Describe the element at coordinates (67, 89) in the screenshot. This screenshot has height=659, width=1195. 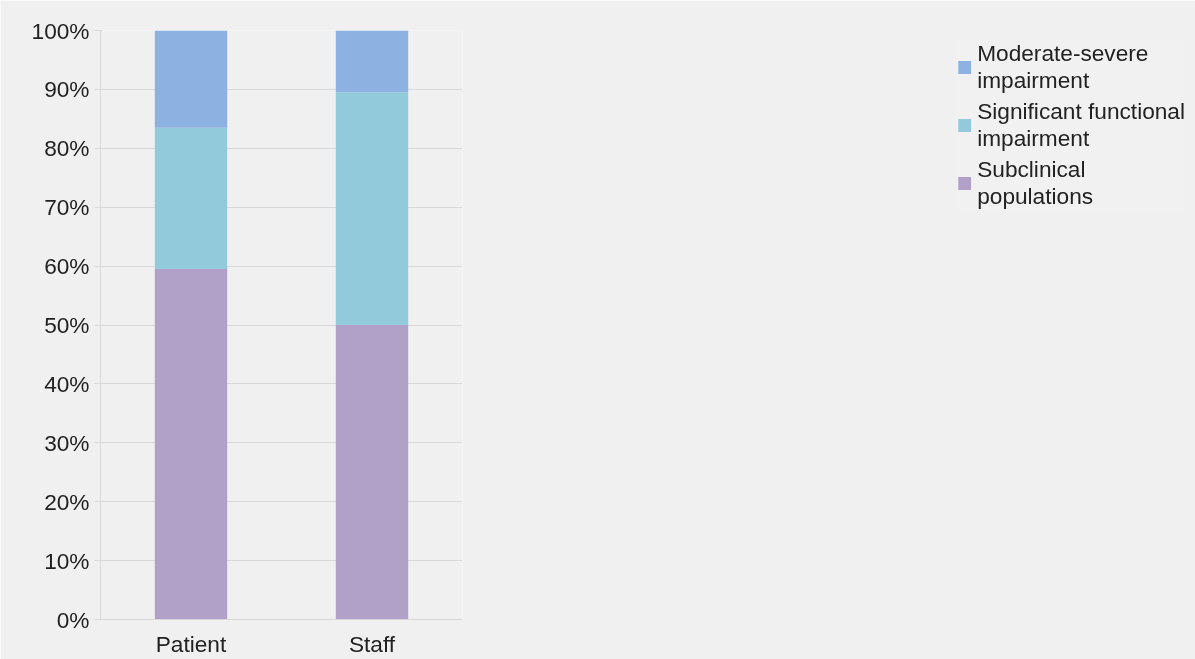
I see `y-tick-label: 90%` at that location.